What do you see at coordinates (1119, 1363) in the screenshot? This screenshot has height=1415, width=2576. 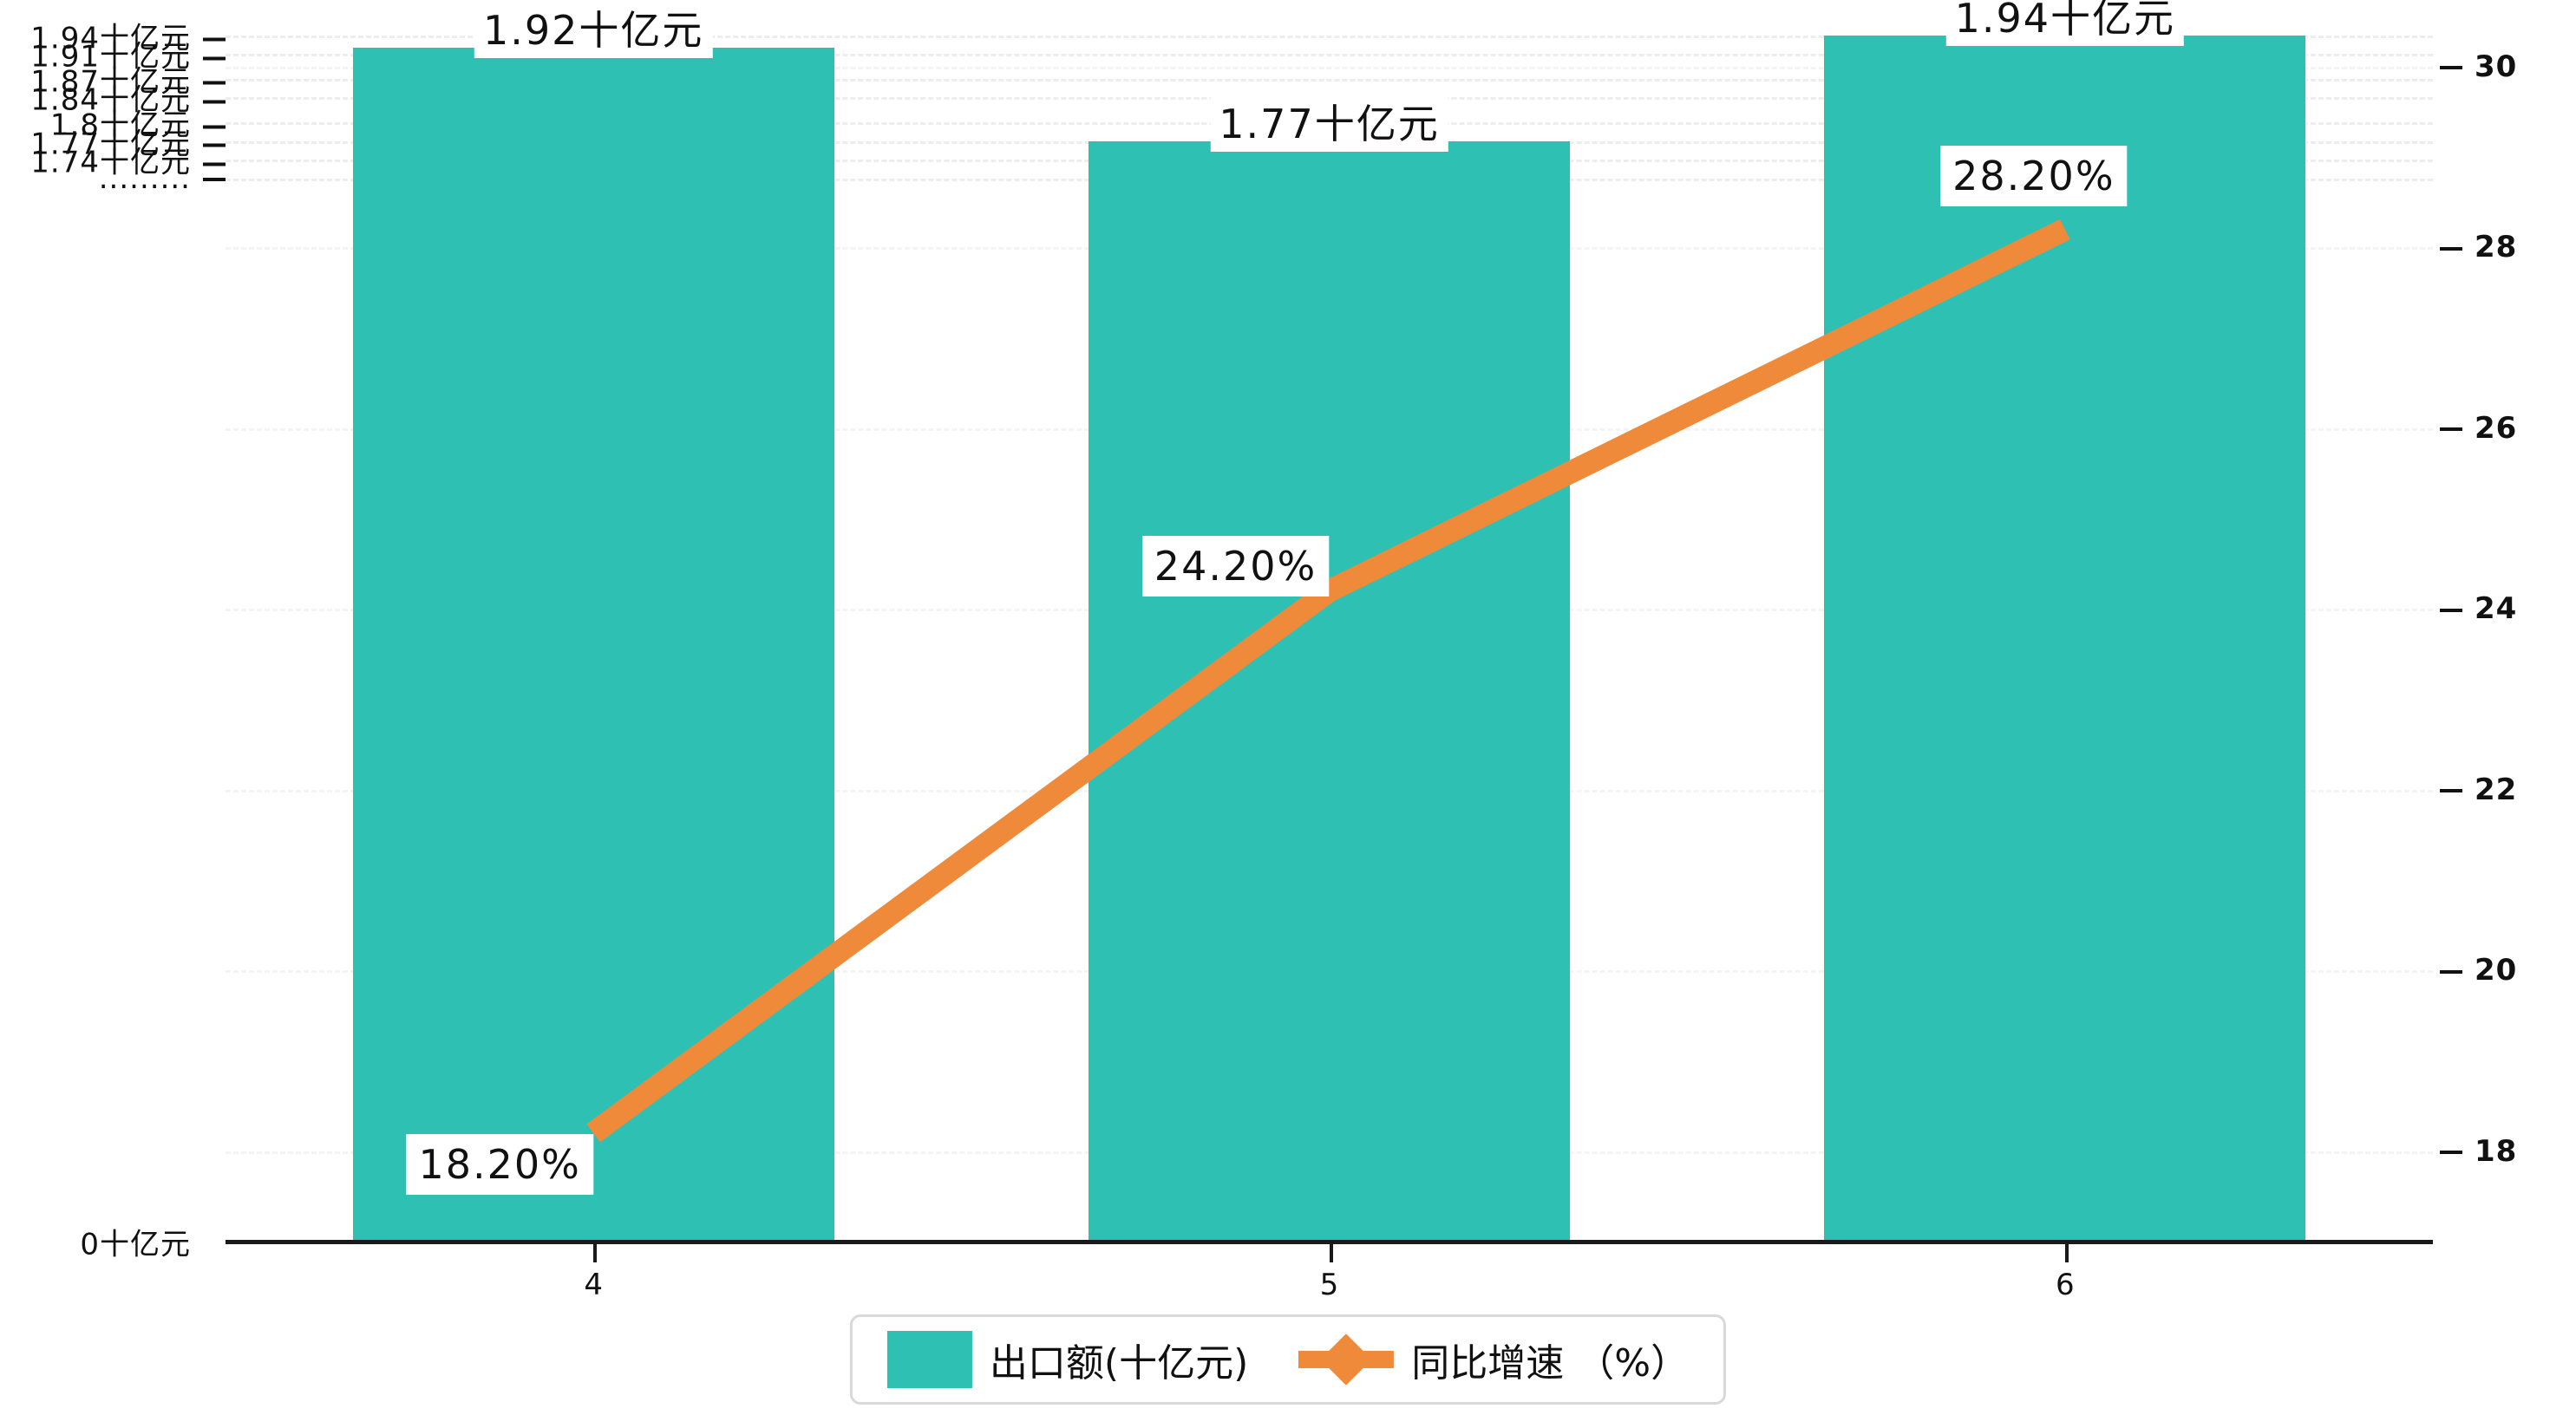 I see `legend-label-bar: 出口额(十亿元)` at bounding box center [1119, 1363].